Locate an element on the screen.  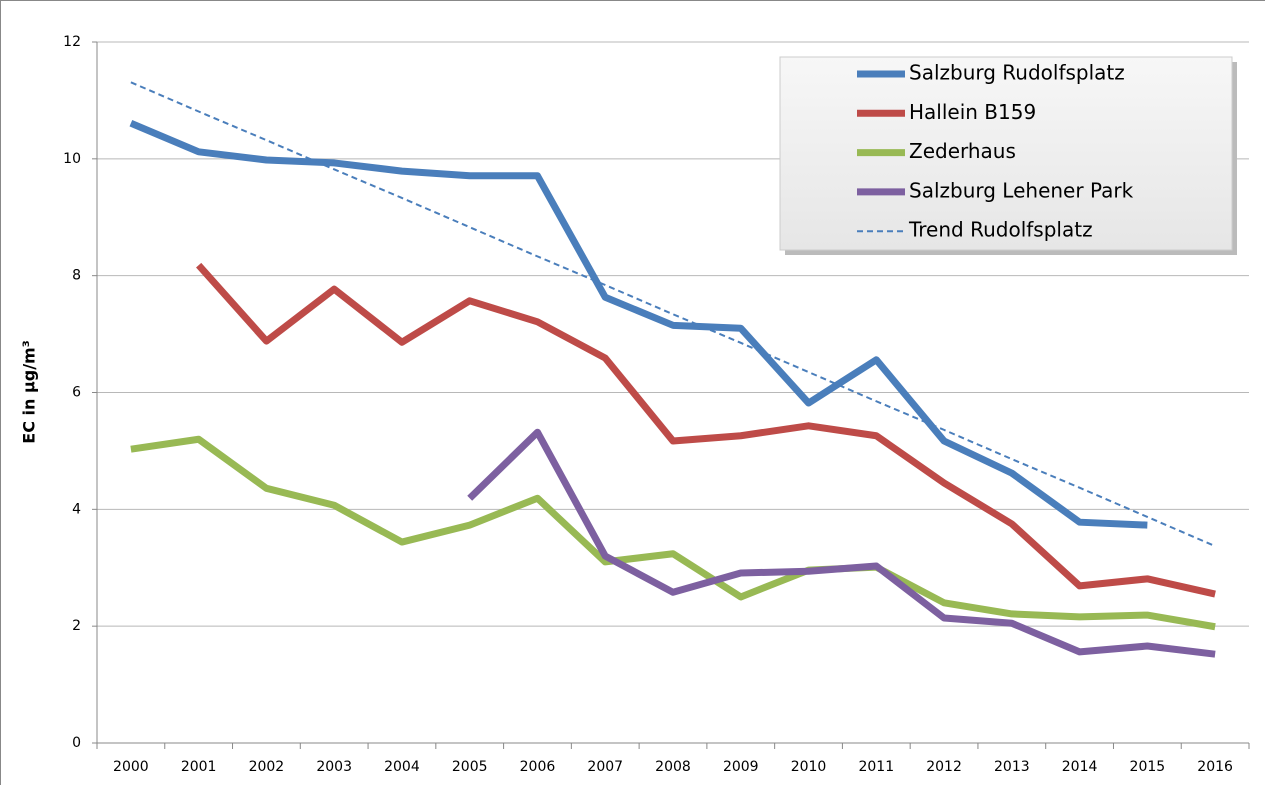
y-tick-label: 10 is located at coordinates (72, 159).